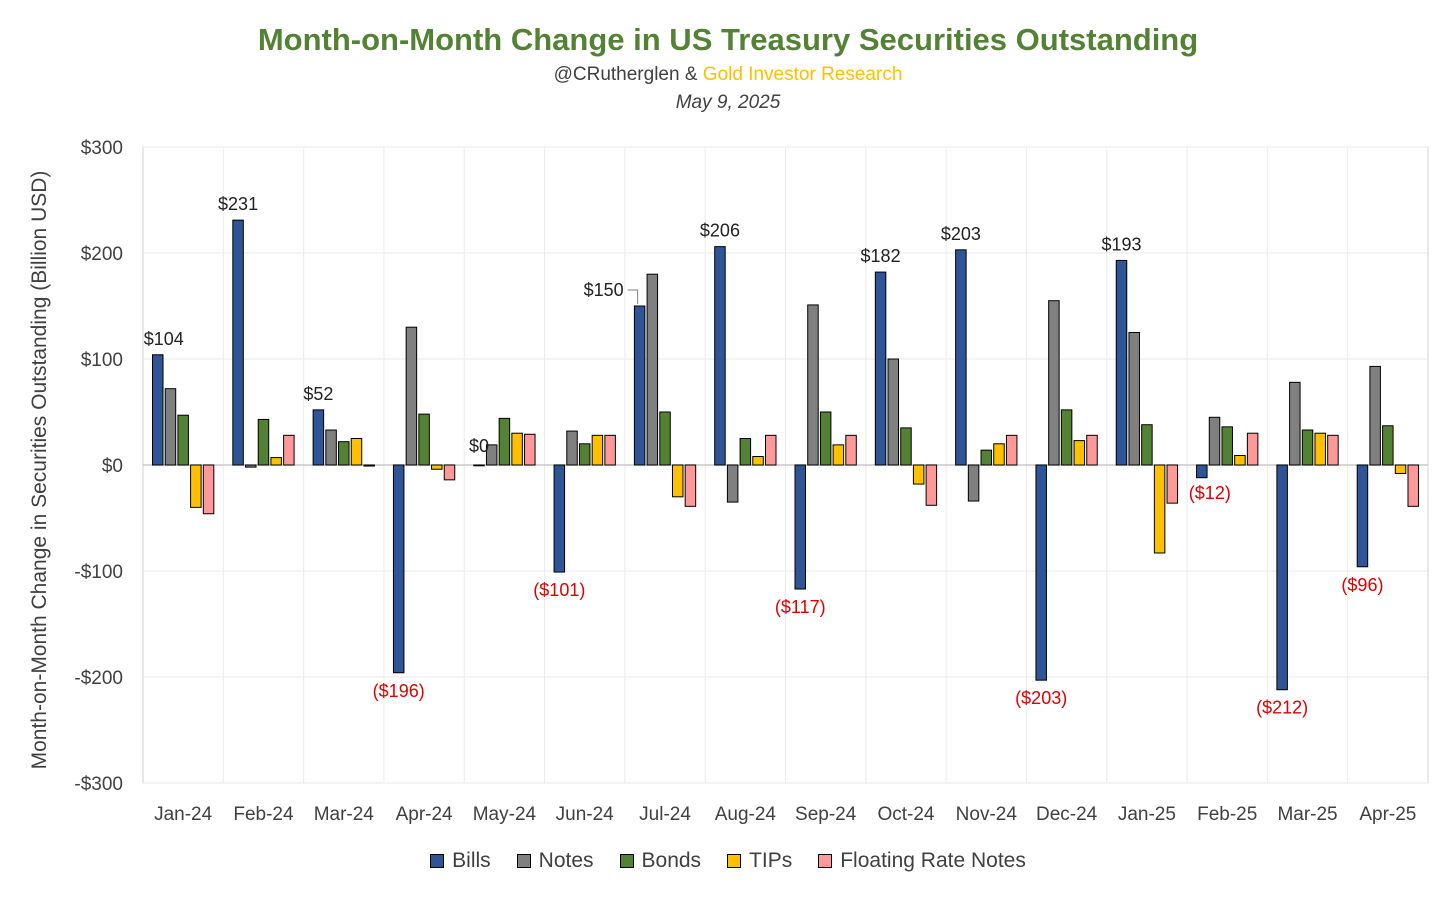 This screenshot has width=1456, height=901. I want to click on chart-date: May 9, 2025, so click(728, 102).